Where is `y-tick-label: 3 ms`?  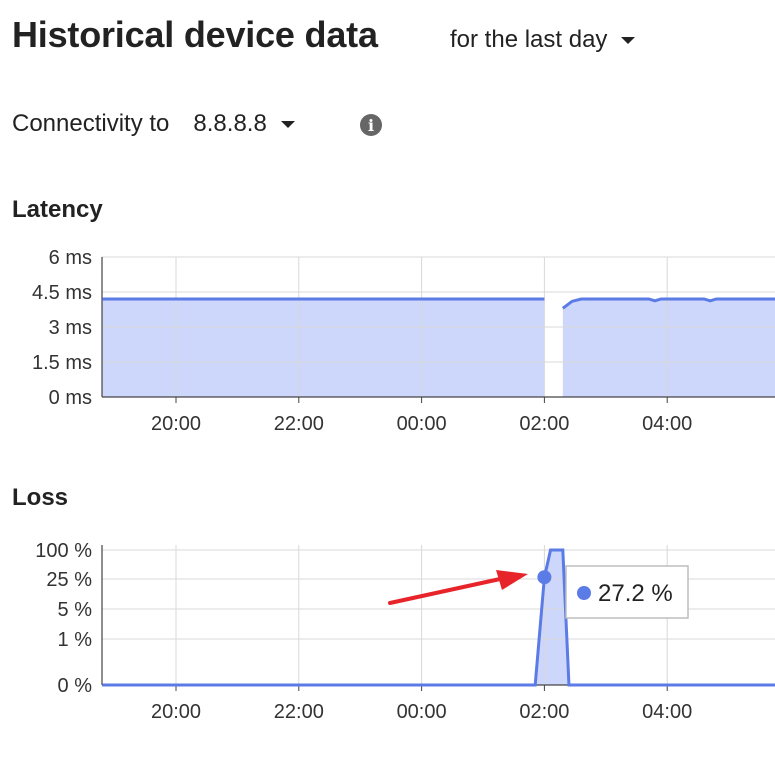
y-tick-label: 3 ms is located at coordinates (70, 328).